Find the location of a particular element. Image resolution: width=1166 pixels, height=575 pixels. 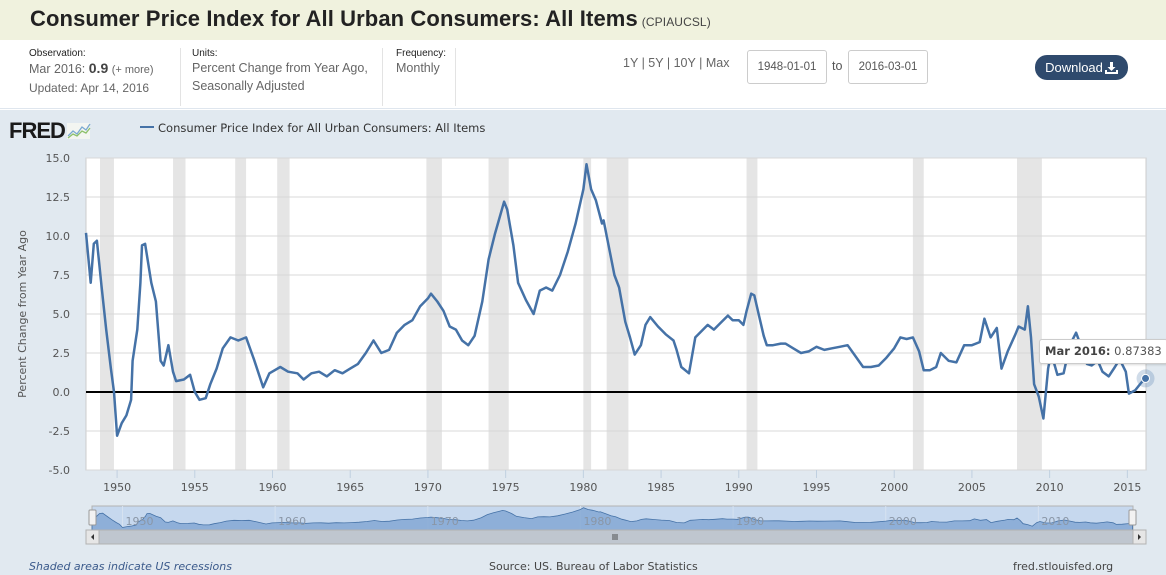

scrollbar-grip-icon is located at coordinates (615, 537).